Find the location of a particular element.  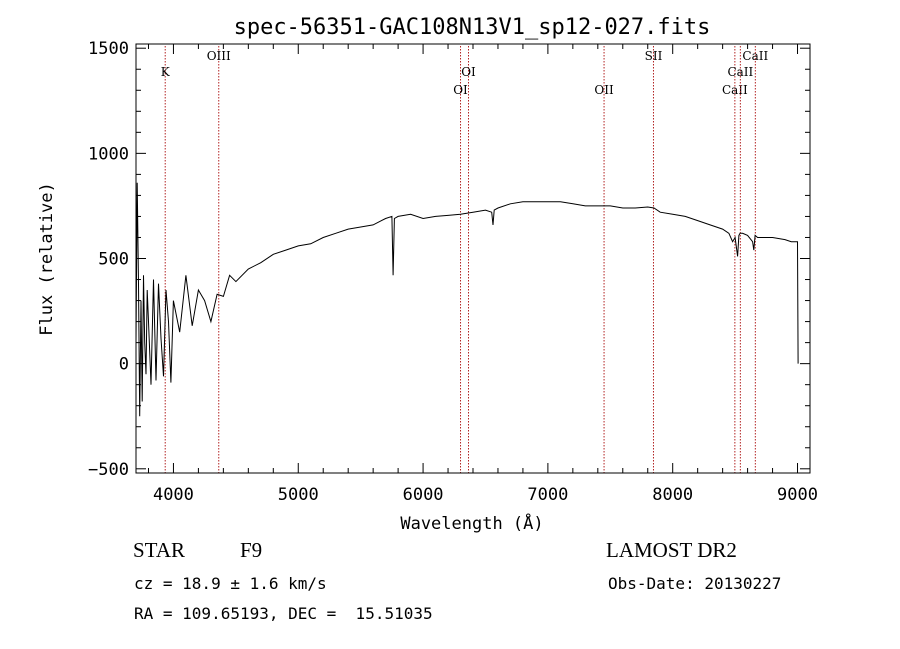

survey-name: LAMOST DR2 is located at coordinates (671, 550).